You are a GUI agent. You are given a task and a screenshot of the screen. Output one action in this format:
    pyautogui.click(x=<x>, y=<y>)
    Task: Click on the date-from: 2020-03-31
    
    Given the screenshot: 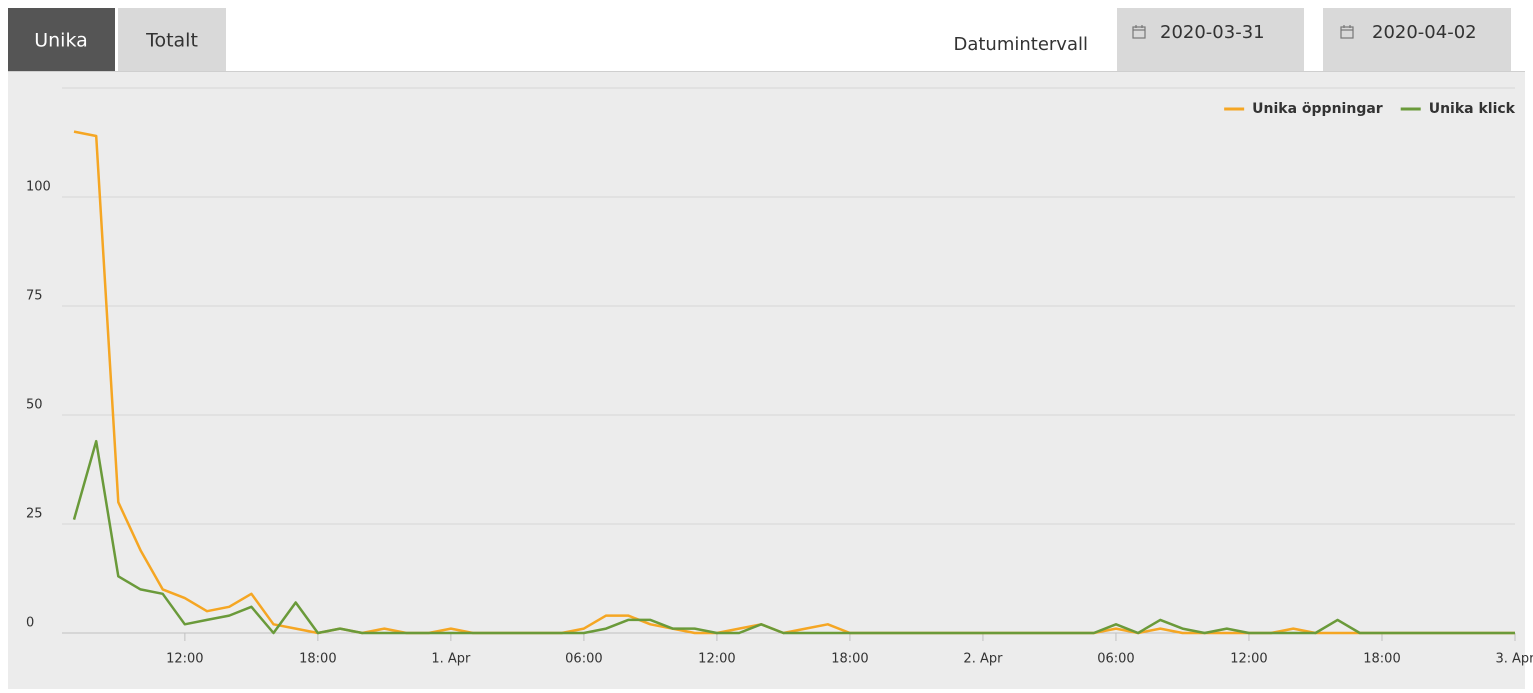 What is the action you would take?
    pyautogui.click(x=1212, y=32)
    